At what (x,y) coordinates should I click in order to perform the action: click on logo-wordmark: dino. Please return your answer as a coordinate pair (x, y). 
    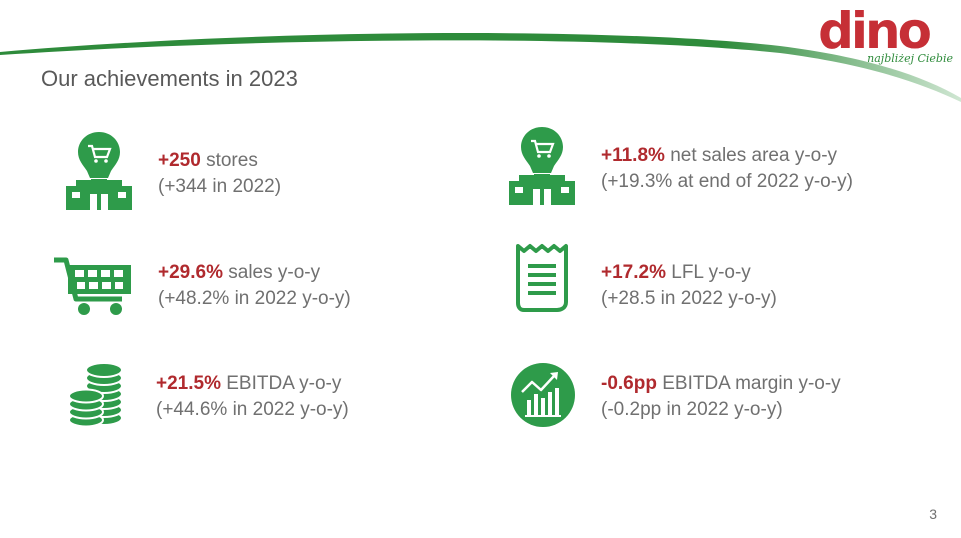
    Looking at the image, I should click on (875, 31).